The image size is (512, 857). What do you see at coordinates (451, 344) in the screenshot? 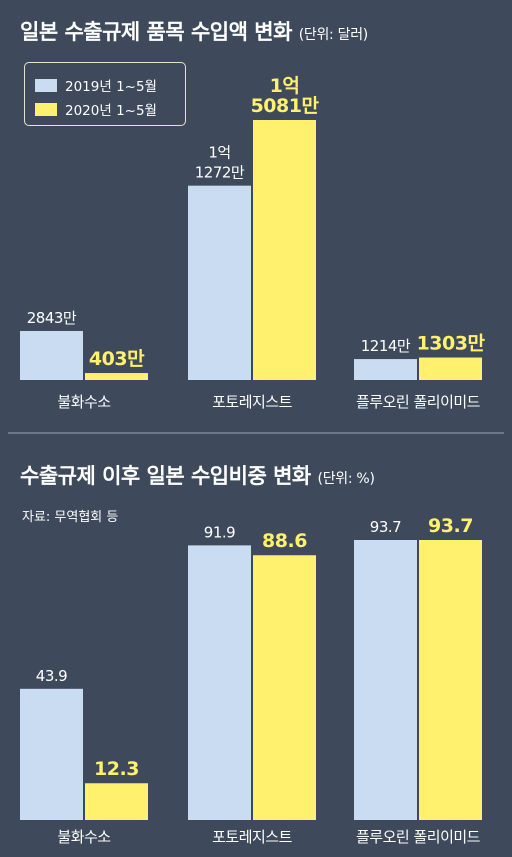
I see `value-label-2020-2: 1303만` at bounding box center [451, 344].